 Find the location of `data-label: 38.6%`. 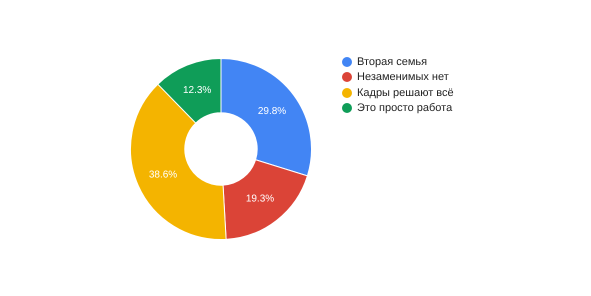

data-label: 38.6% is located at coordinates (163, 174).